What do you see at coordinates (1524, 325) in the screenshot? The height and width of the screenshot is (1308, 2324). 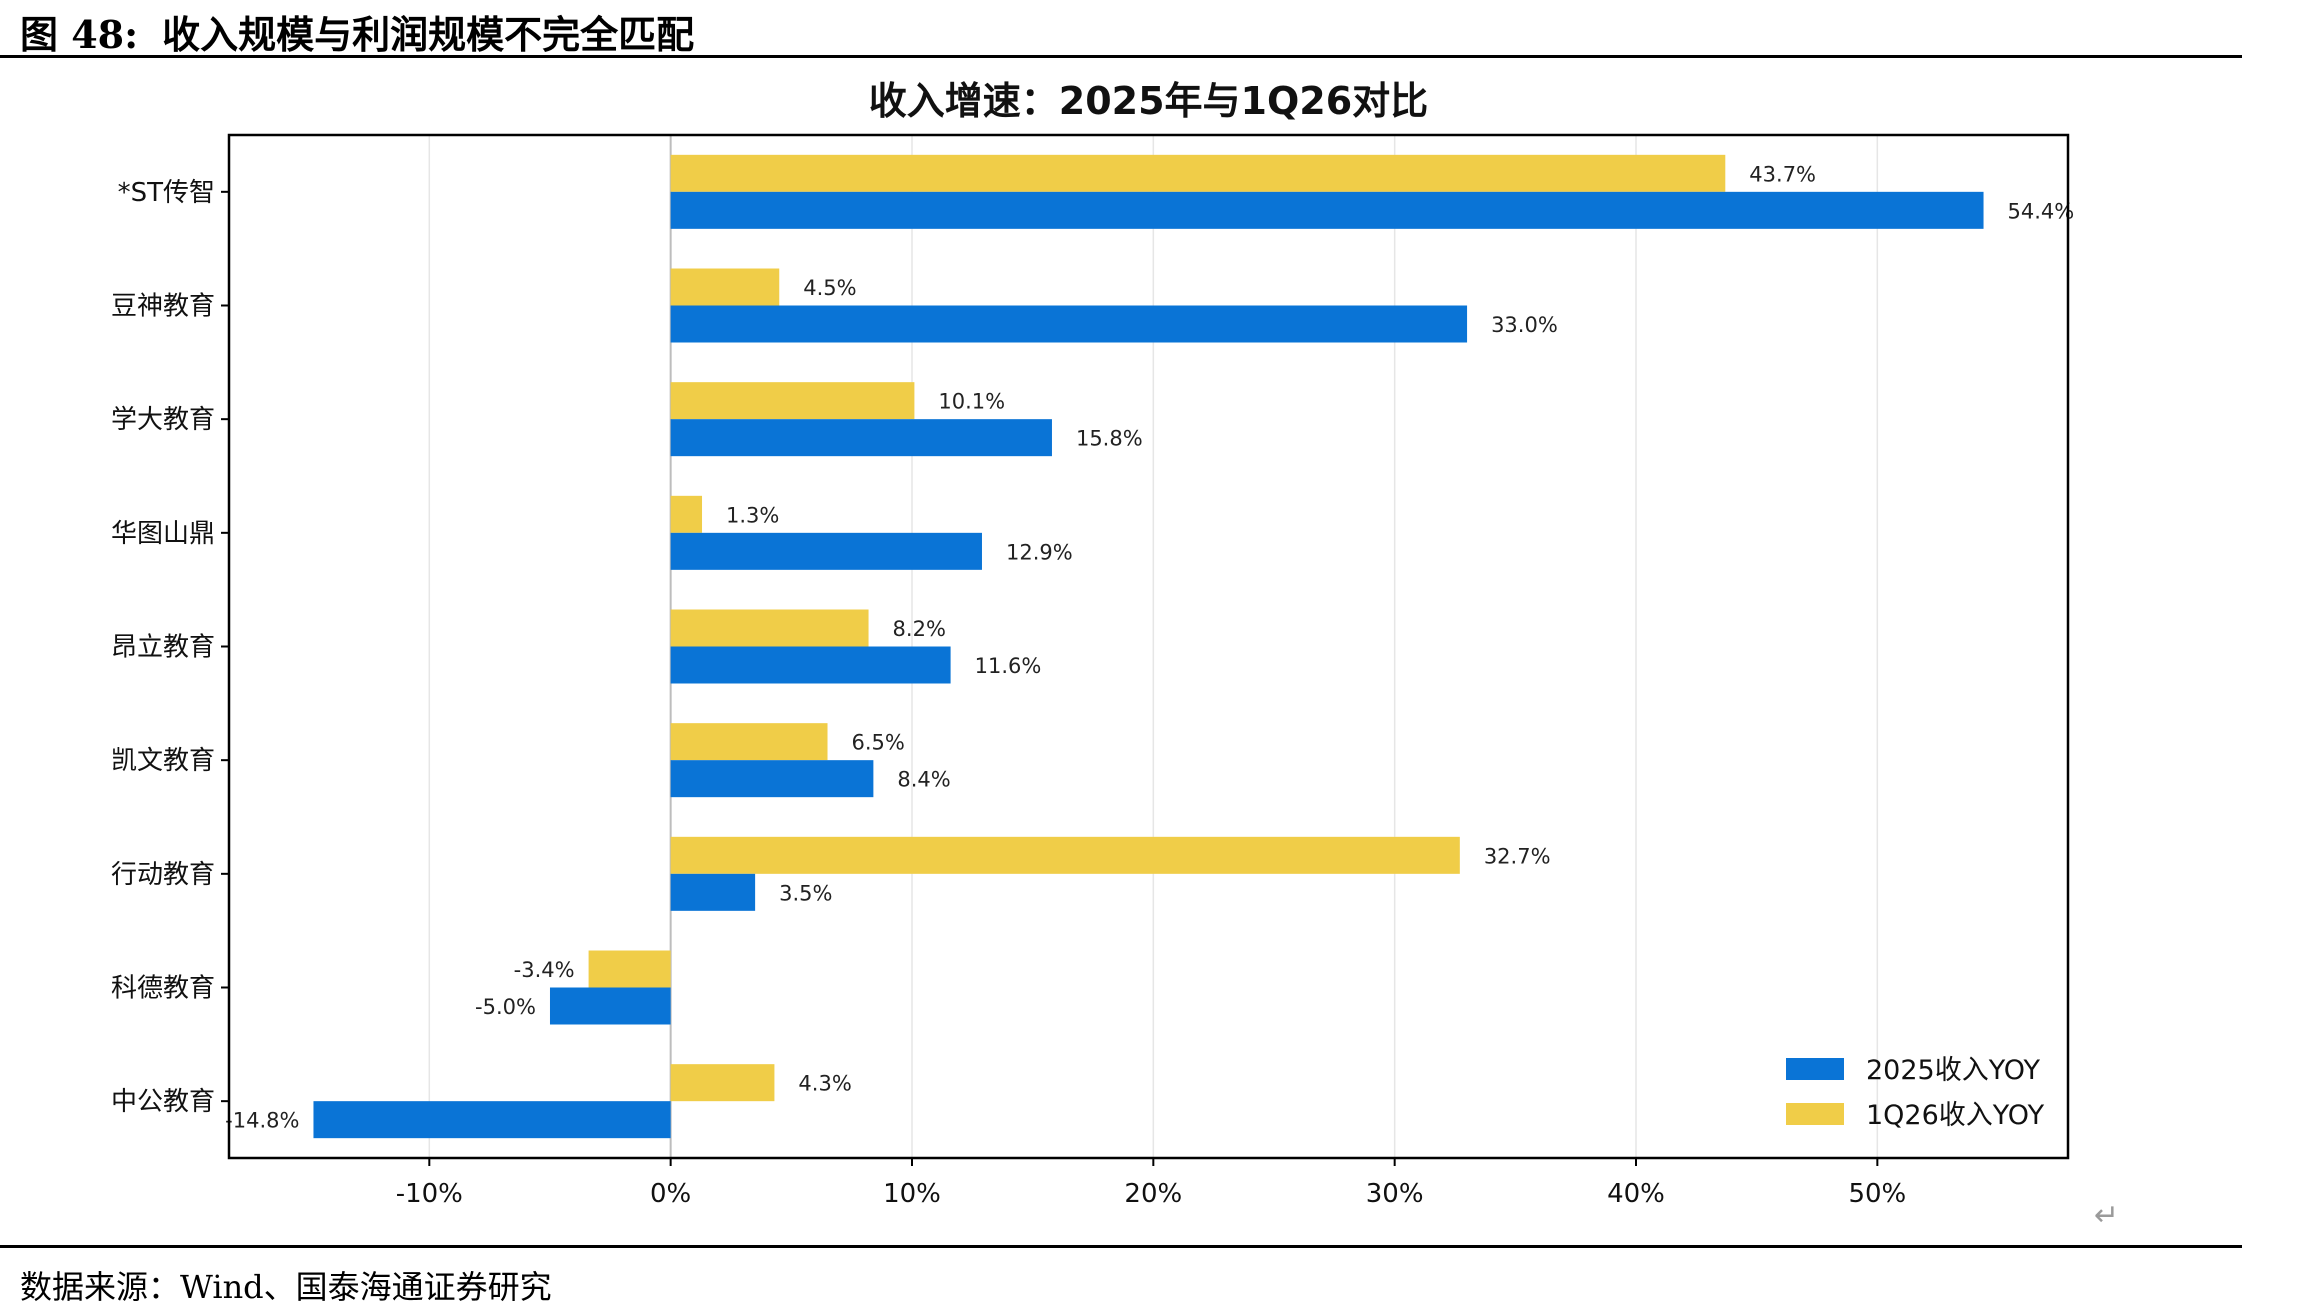 I see `data-label: 33.0%` at bounding box center [1524, 325].